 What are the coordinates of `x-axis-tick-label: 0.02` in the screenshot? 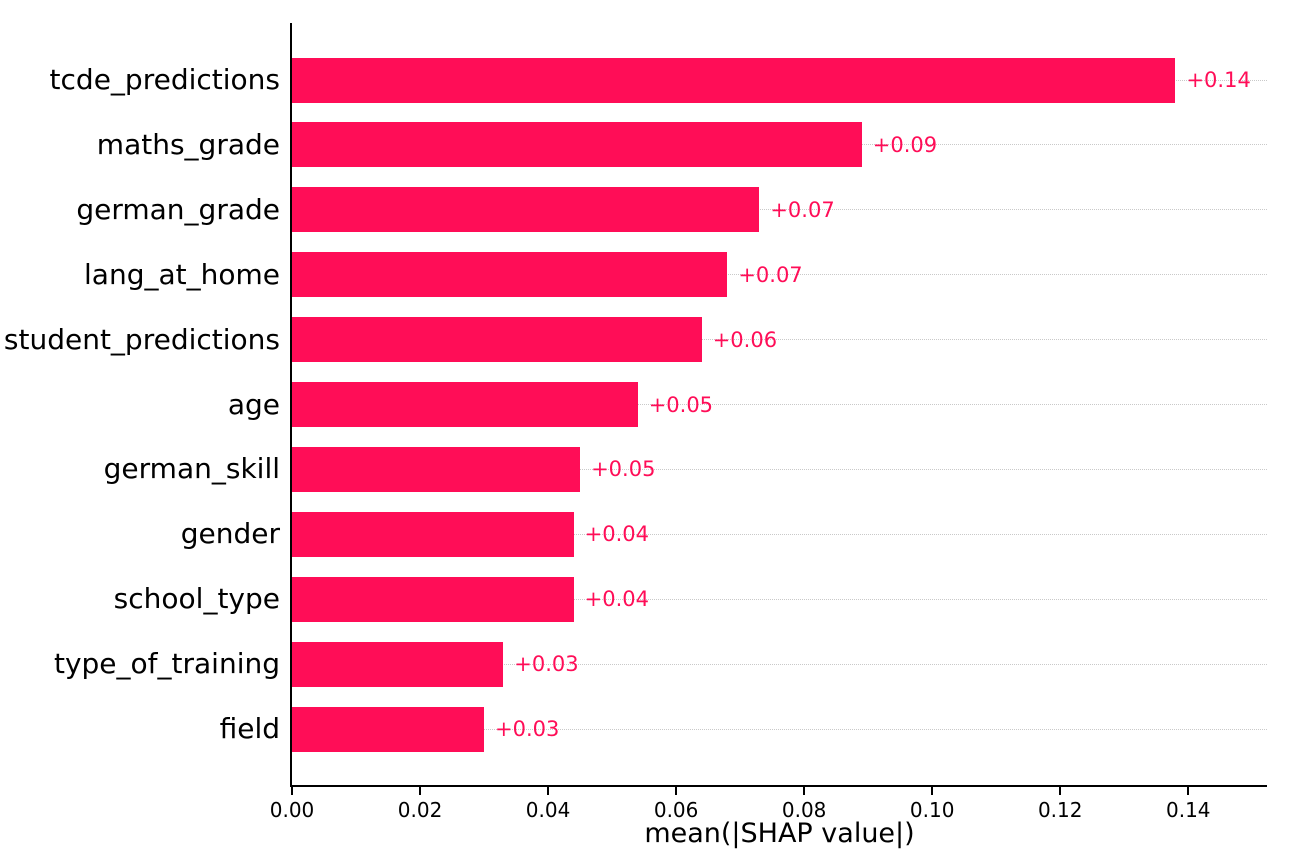 It's located at (420, 810).